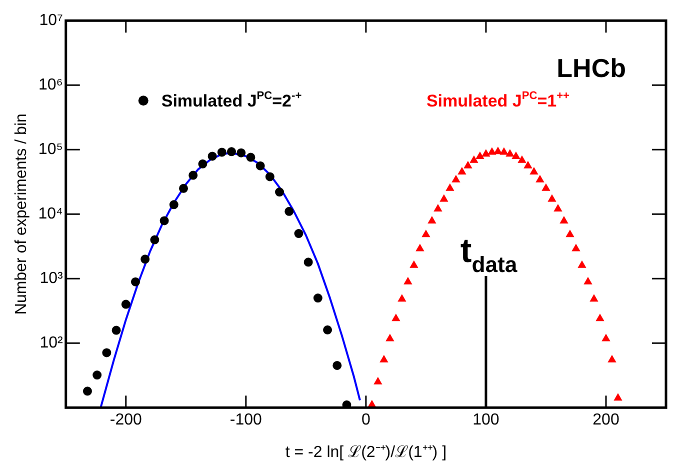  Describe the element at coordinates (591, 67) in the screenshot. I see `annotation: LHCb` at that location.